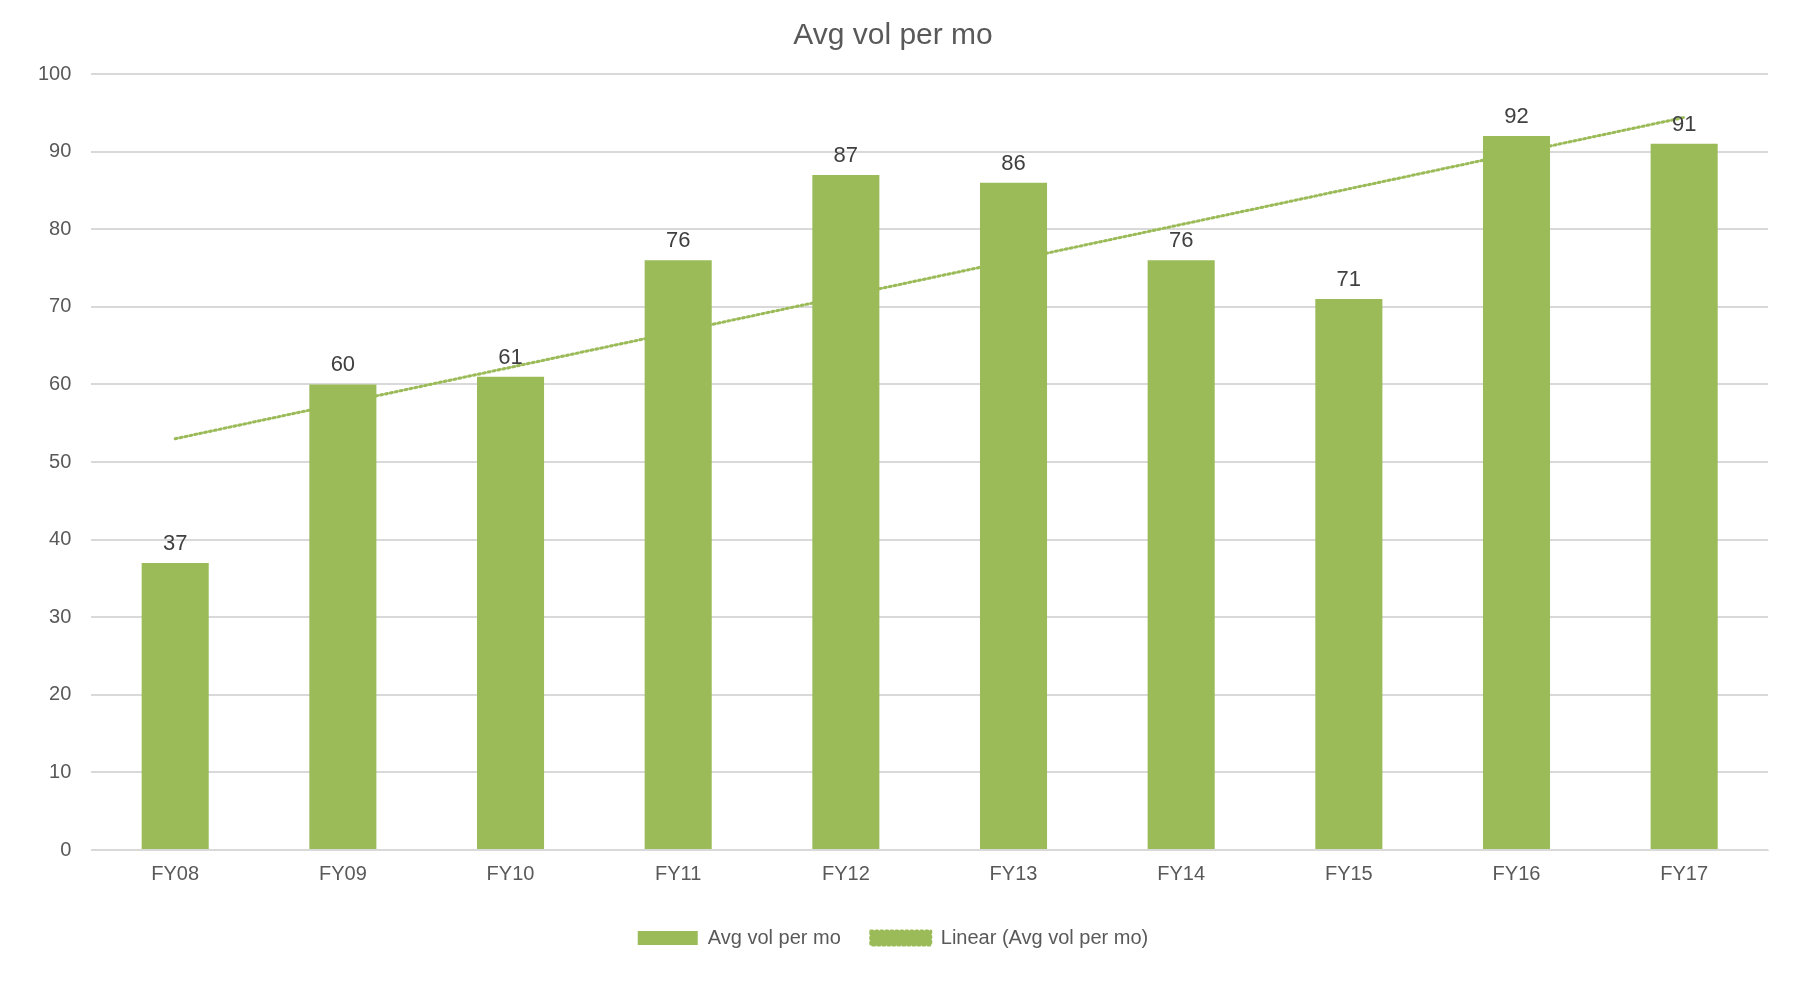 This screenshot has width=1804, height=990. What do you see at coordinates (845, 872) in the screenshot?
I see `x-tick-label: FY12` at bounding box center [845, 872].